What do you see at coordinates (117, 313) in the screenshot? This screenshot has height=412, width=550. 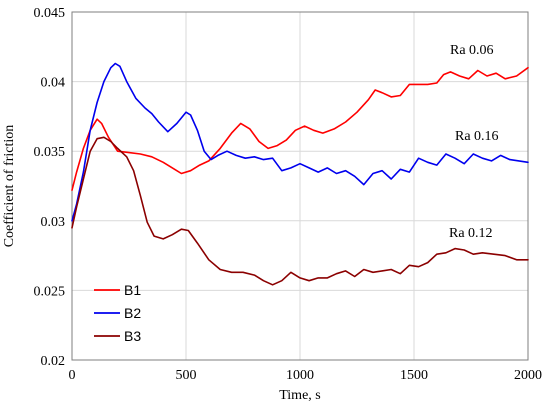 I see `legend: B1 B2 B3` at bounding box center [117, 313].